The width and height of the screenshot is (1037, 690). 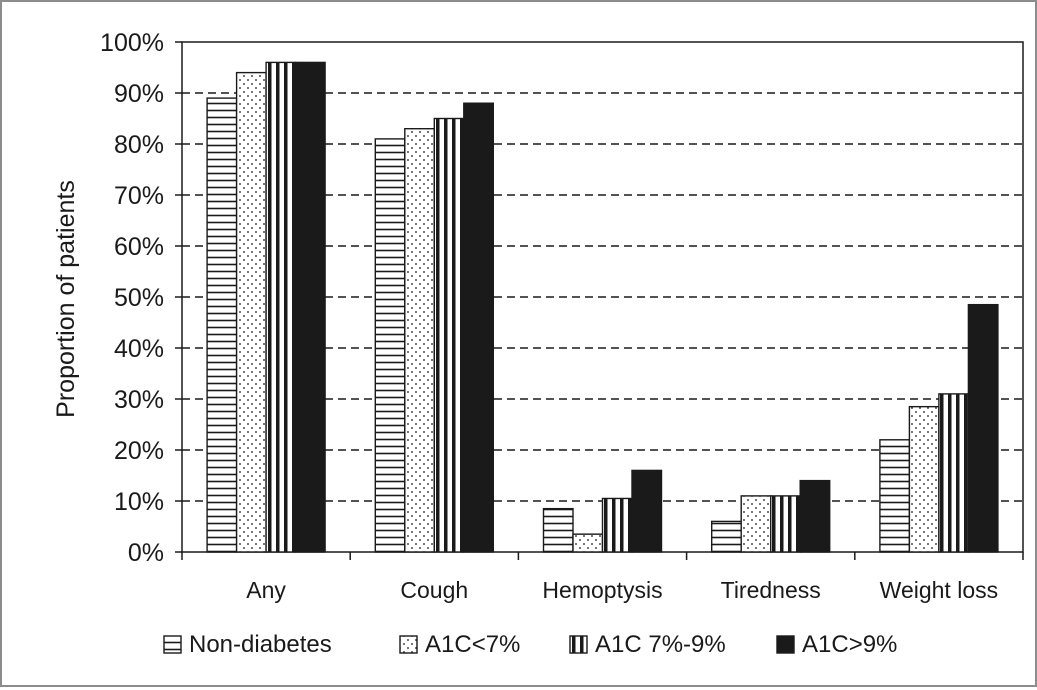 What do you see at coordinates (139, 145) in the screenshot?
I see `y-tick-label: 80%` at bounding box center [139, 145].